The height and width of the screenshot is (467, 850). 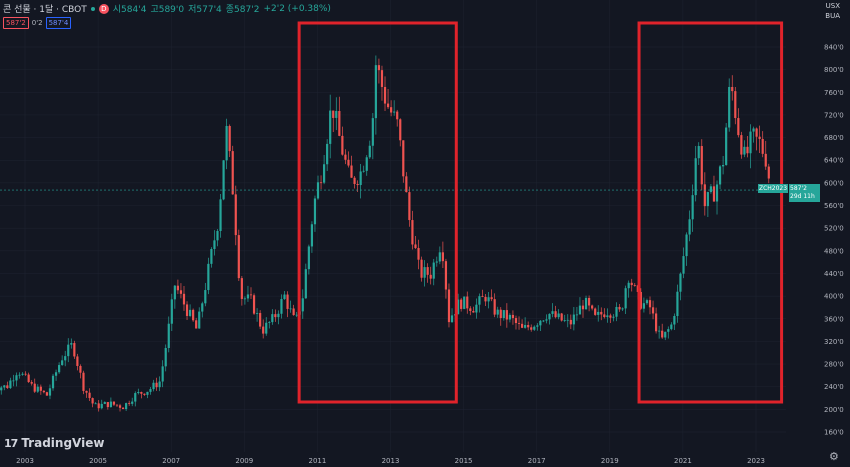 I want to click on unit-label: BUA, so click(x=832, y=16).